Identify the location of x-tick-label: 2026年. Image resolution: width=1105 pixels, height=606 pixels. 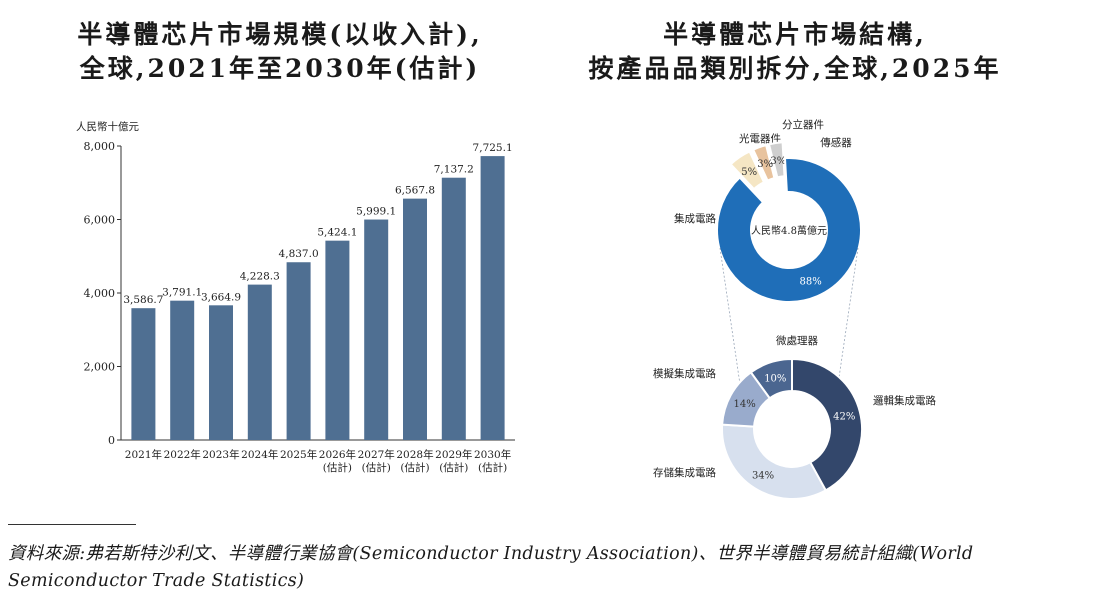
(337, 454).